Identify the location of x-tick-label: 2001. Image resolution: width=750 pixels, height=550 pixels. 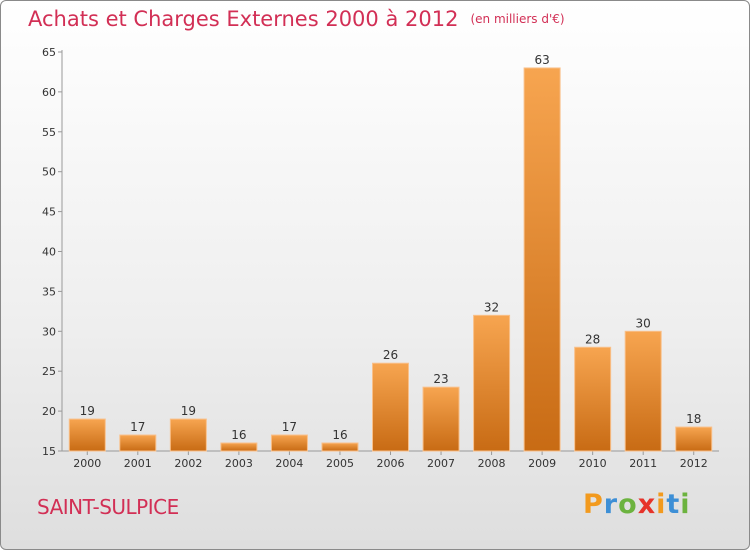
(138, 463).